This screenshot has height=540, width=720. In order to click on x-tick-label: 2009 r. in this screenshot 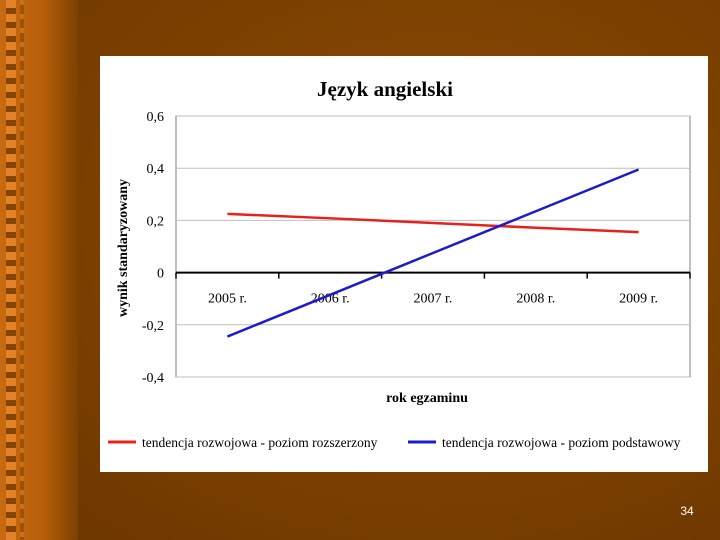, I will do `click(638, 299)`.